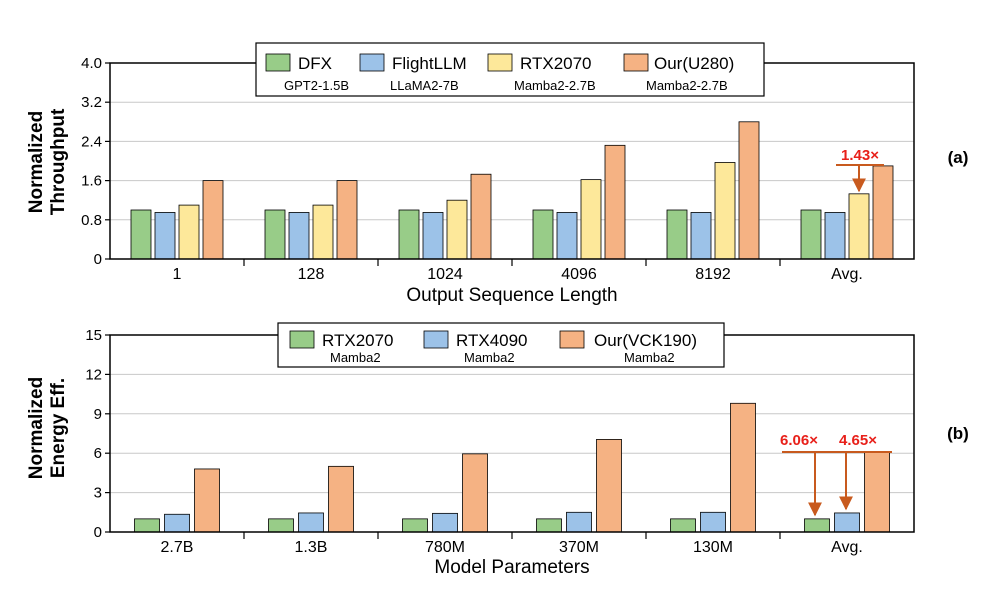 Image resolution: width=996 pixels, height=589 pixels. I want to click on panel-a-y-tick-label: 0, so click(98, 259).